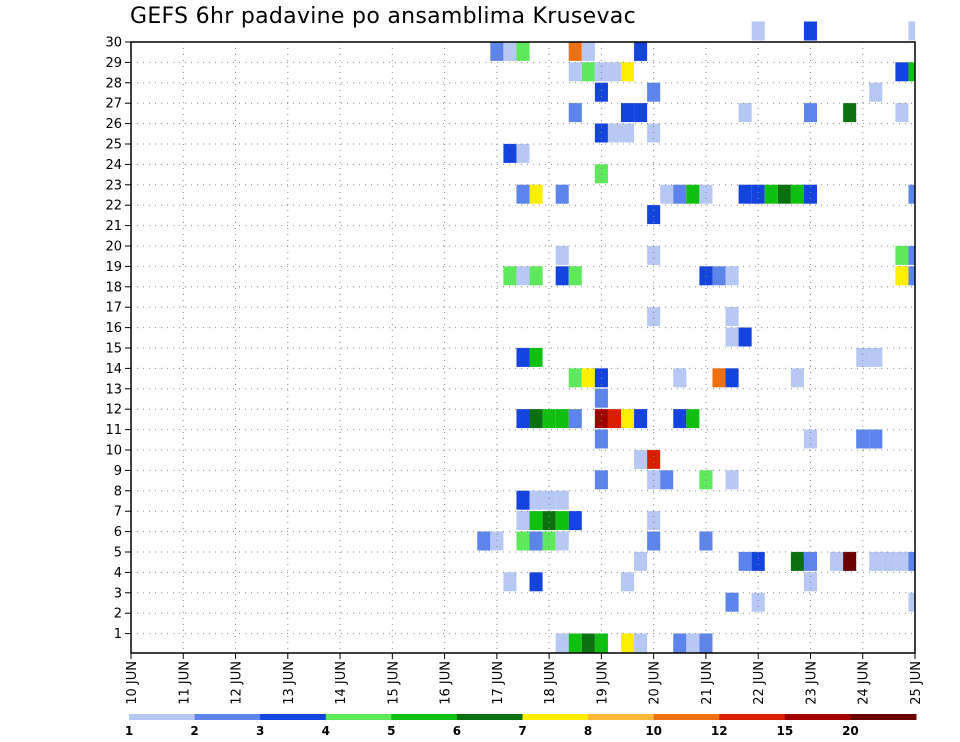  I want to click on y-tick-label: 22, so click(113, 206).